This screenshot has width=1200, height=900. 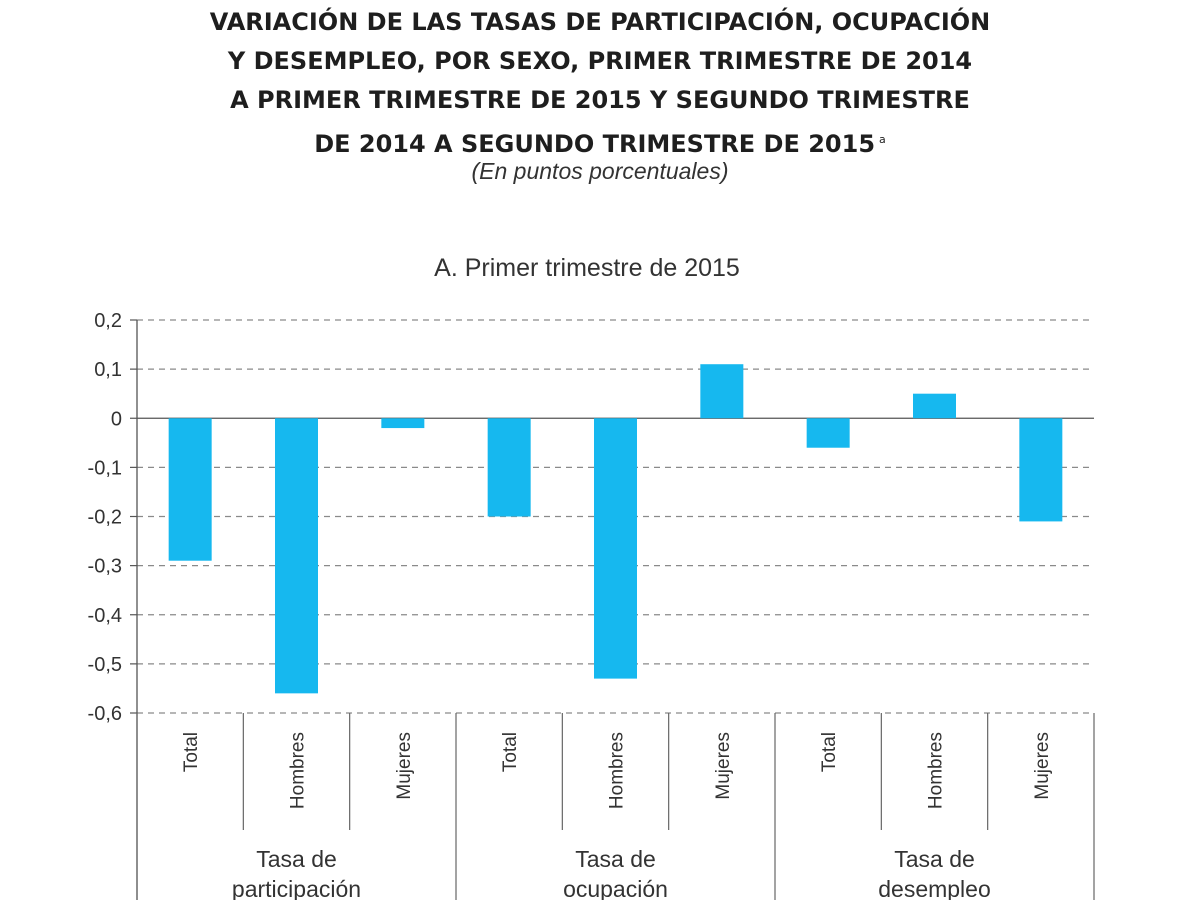 I want to click on chart-title: A. Primer trimestre de 2015, so click(x=587, y=268).